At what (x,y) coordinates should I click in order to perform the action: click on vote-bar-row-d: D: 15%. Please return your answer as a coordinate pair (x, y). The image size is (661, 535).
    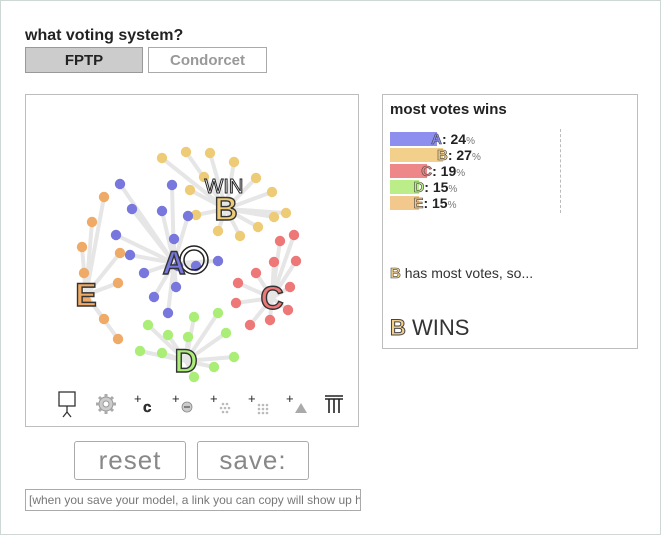
    Looking at the image, I should click on (480, 187).